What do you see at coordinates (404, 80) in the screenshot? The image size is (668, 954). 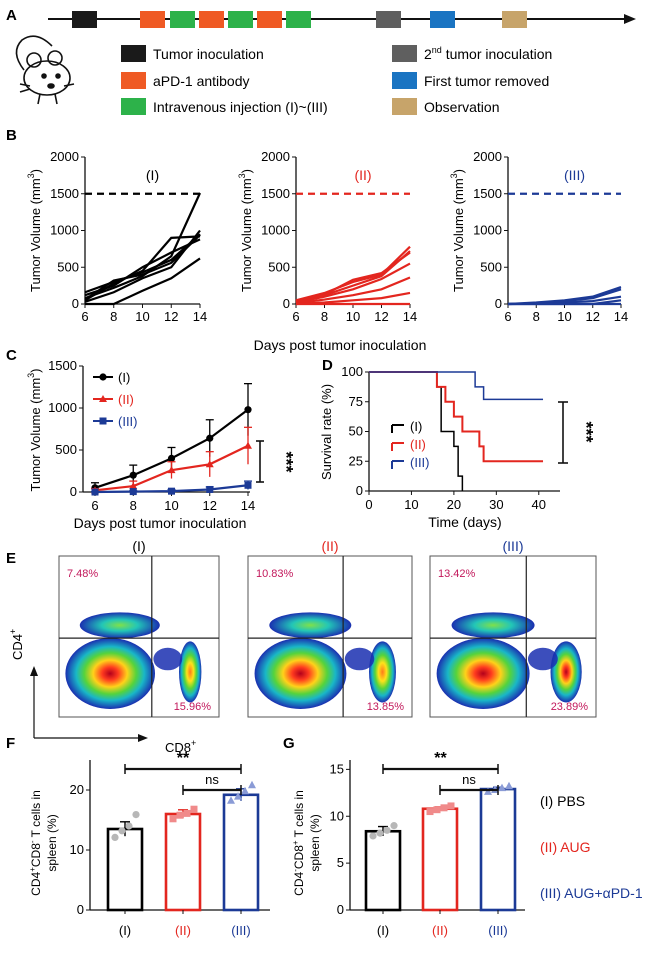 I see `legend-swatch-removed` at bounding box center [404, 80].